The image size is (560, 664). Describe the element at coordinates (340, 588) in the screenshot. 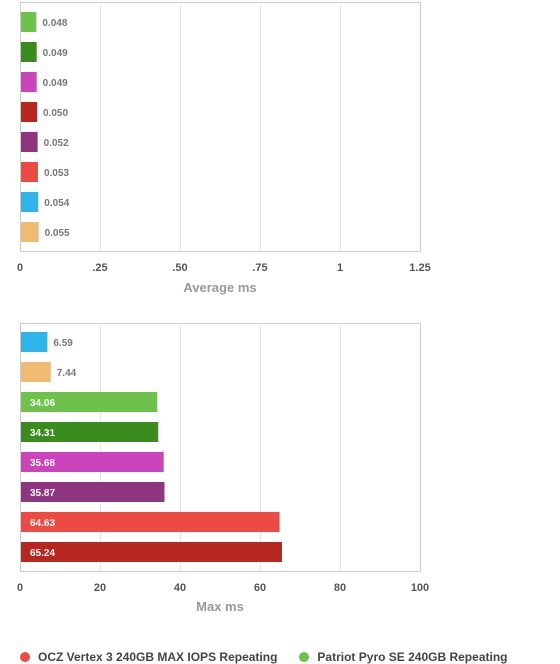

I see `max-tick-label: 80` at that location.